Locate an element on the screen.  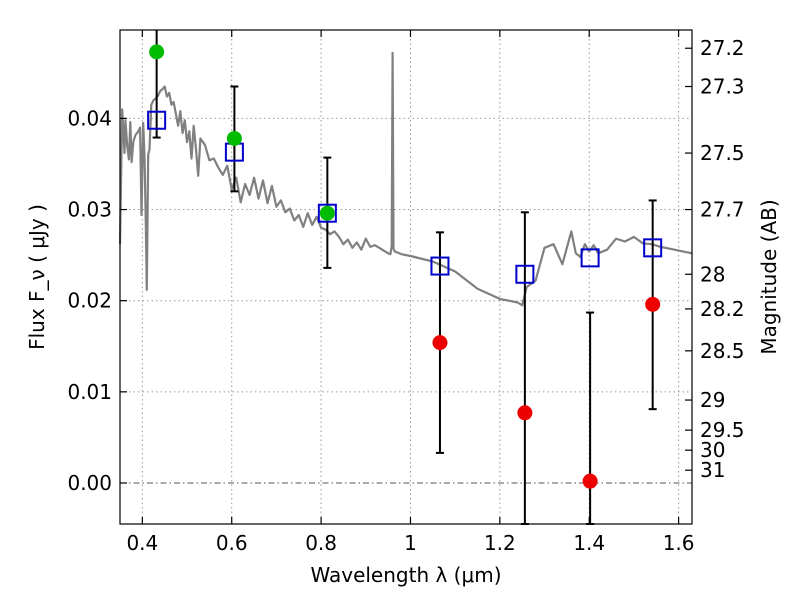
right-tick-label: 27.7 is located at coordinates (722, 210).